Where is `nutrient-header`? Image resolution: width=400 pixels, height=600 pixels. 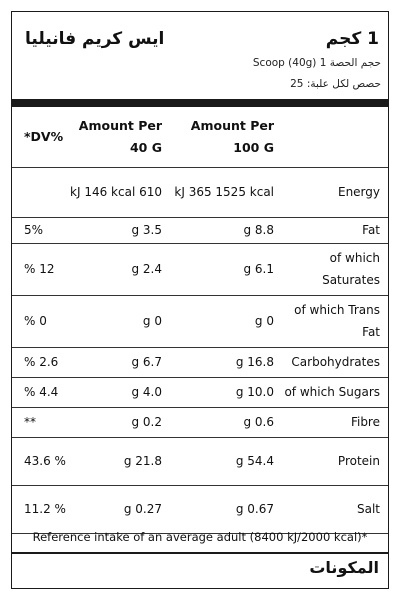 nutrient-header is located at coordinates (334, 137).